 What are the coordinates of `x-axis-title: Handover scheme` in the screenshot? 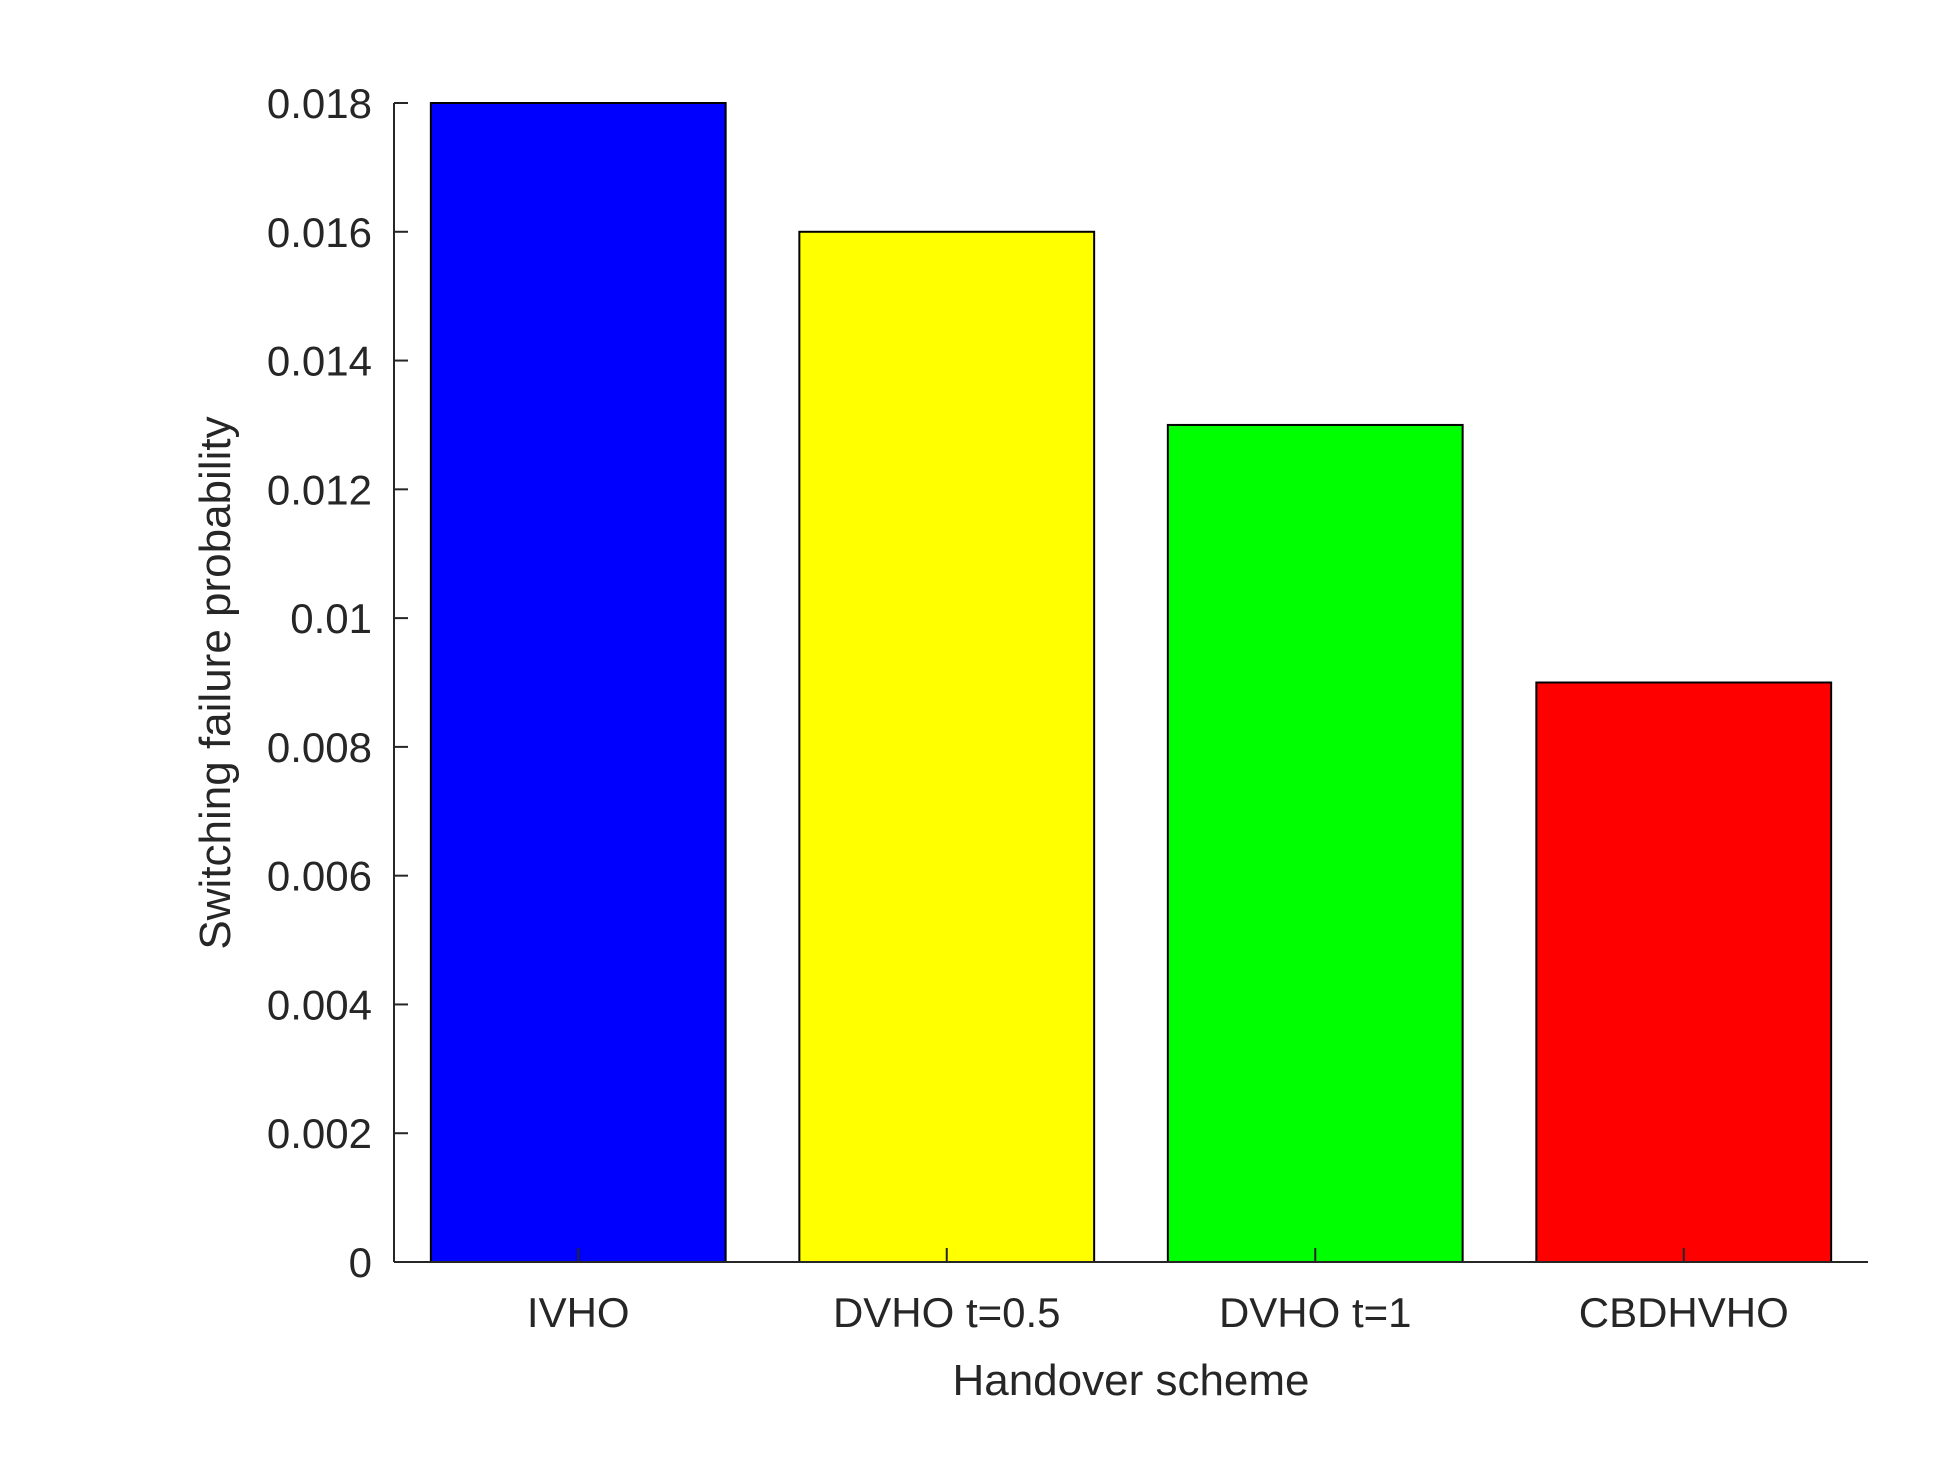 It's located at (1130, 1380).